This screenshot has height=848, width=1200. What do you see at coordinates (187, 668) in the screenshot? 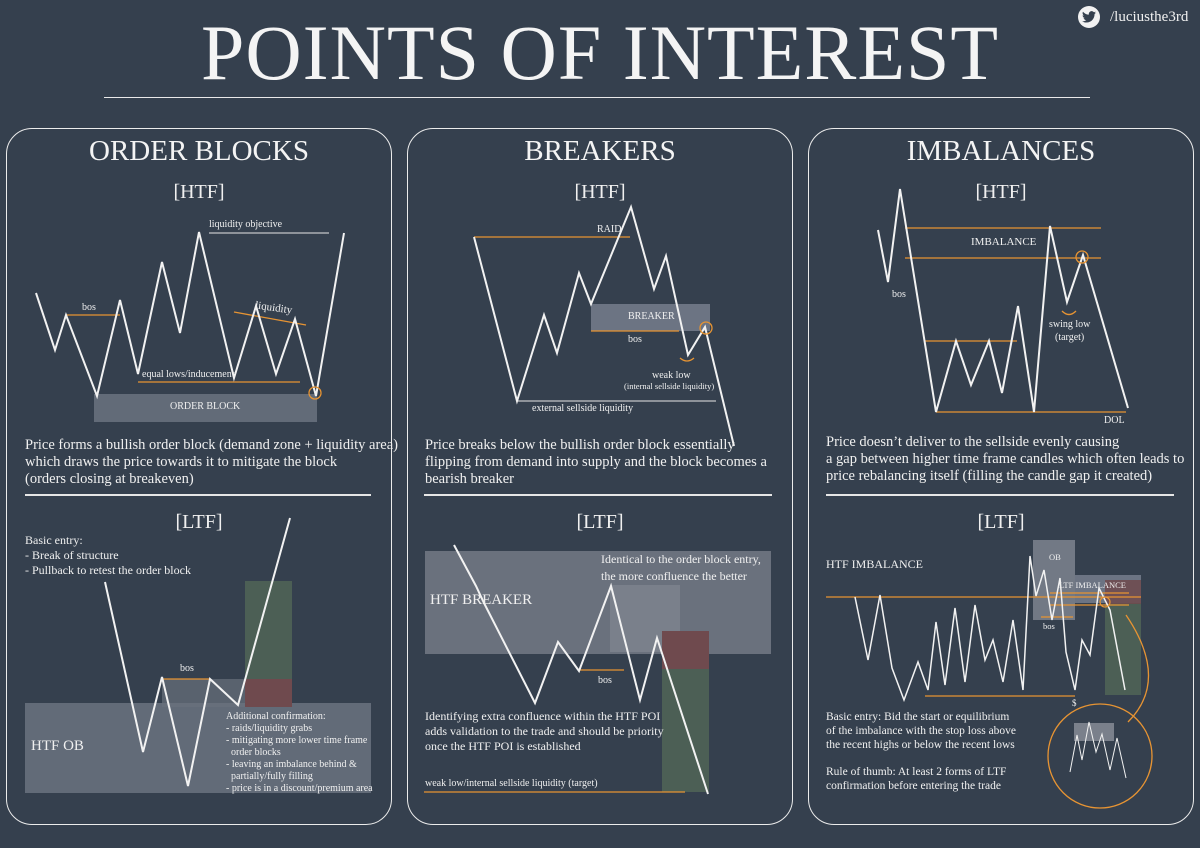
I see `ob-ltf-bos-label: bos` at bounding box center [187, 668].